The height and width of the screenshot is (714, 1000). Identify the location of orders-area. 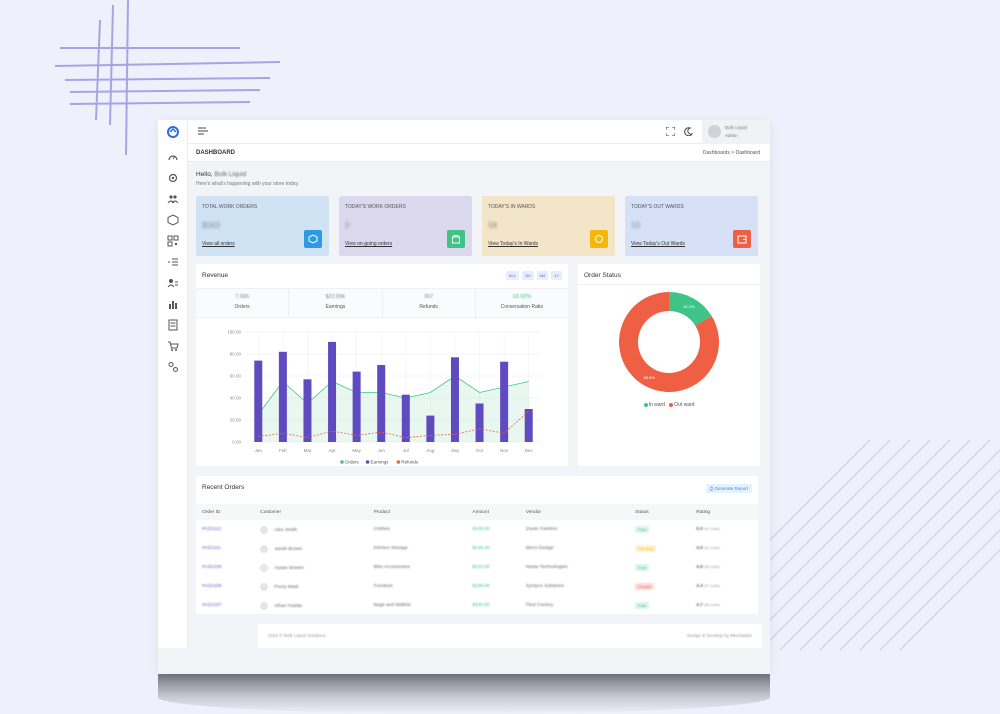
(393, 409).